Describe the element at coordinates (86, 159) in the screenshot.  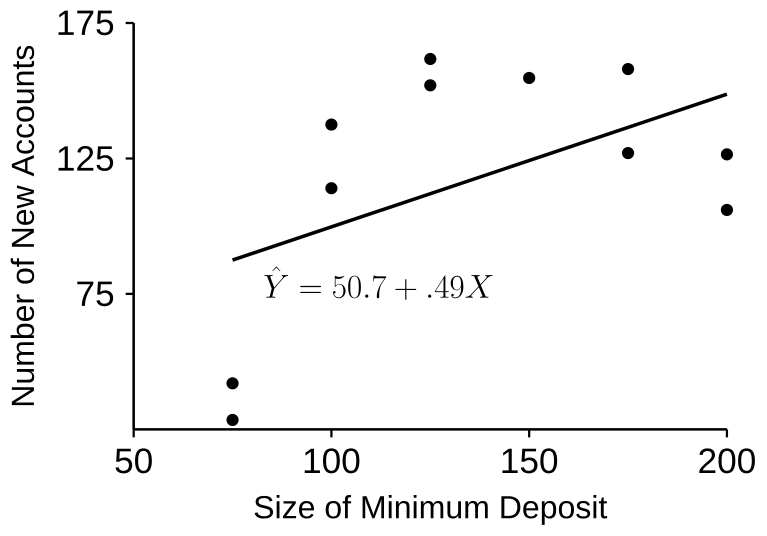
I see `y-tick-label: 125` at that location.